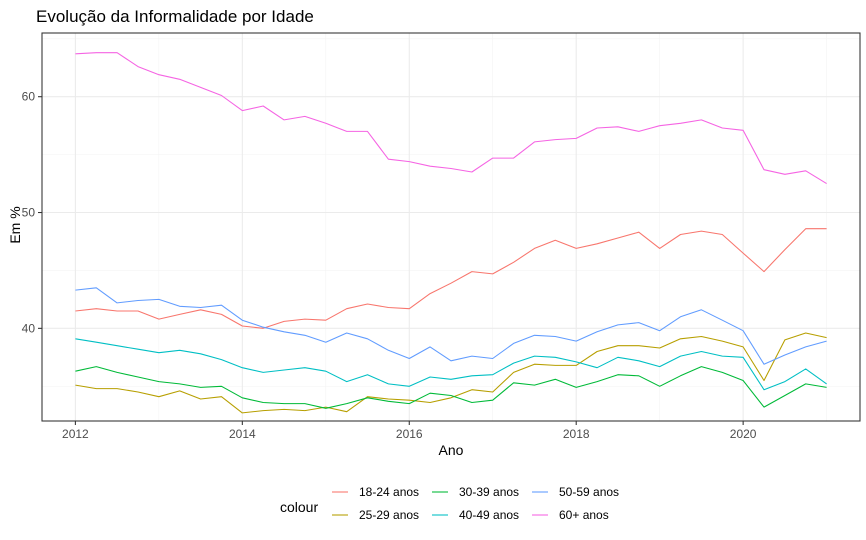 This screenshot has height=540, width=866. What do you see at coordinates (589, 492) in the screenshot?
I see `legend-label: 50-59 anos` at bounding box center [589, 492].